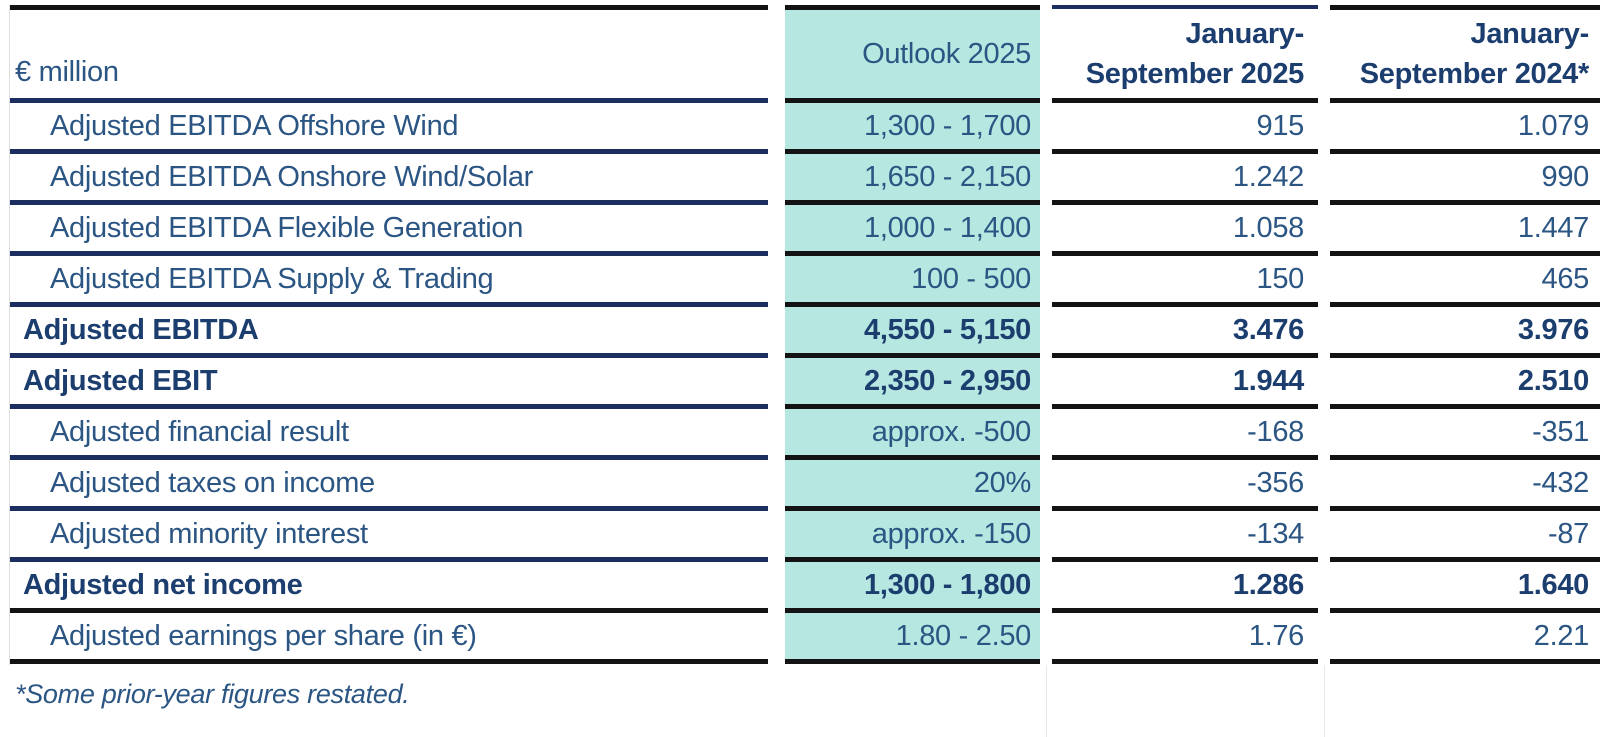 This screenshot has height=737, width=1600. I want to click on sep2025-value: 3.476, so click(1185, 332).